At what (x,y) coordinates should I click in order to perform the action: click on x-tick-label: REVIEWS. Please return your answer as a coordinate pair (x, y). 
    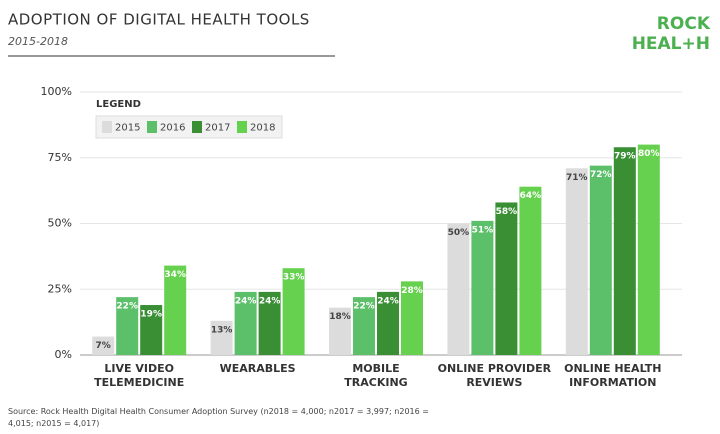
    Looking at the image, I should click on (494, 382).